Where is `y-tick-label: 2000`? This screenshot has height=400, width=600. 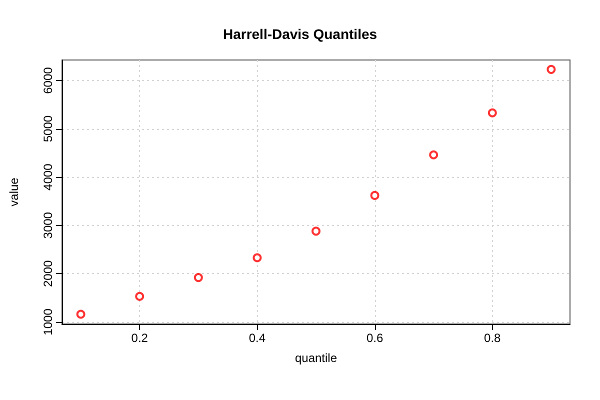
y-tick-label: 2000 is located at coordinates (48, 274).